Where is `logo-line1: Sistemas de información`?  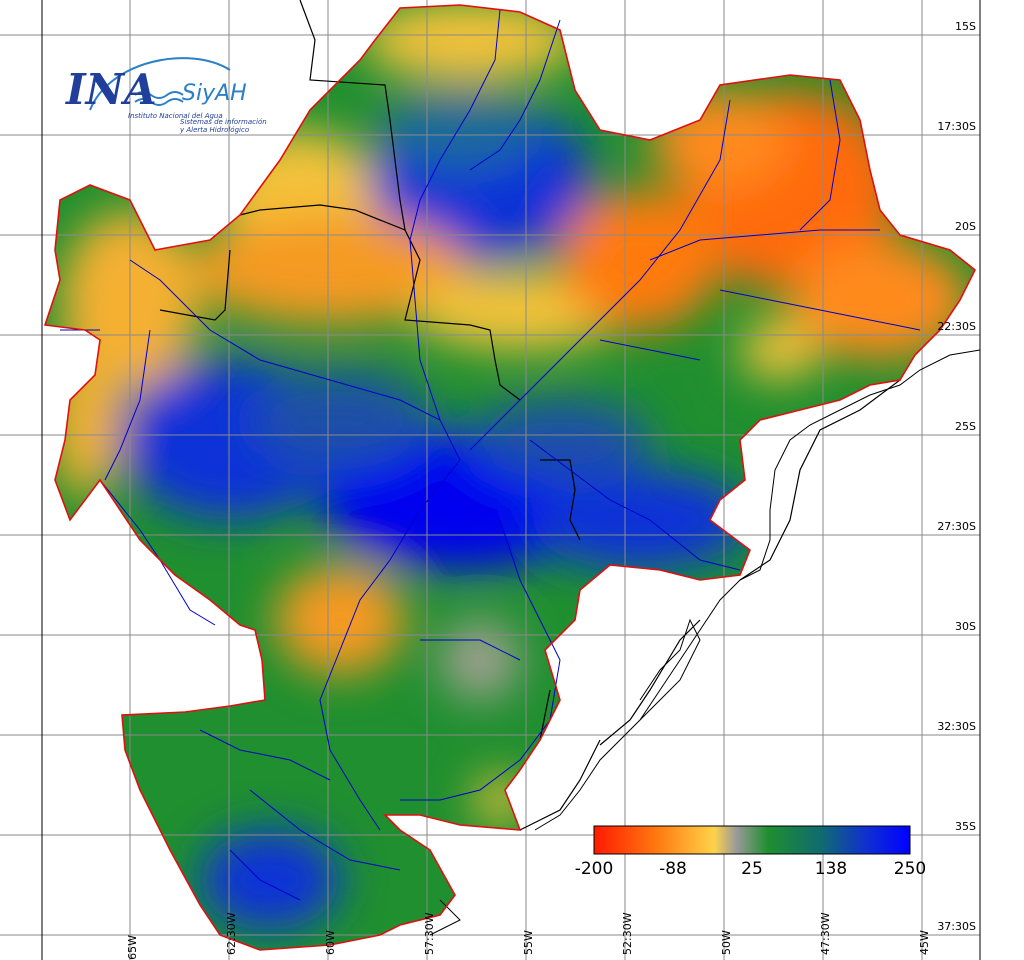
logo-line1: Sistemas de información is located at coordinates (223, 122).